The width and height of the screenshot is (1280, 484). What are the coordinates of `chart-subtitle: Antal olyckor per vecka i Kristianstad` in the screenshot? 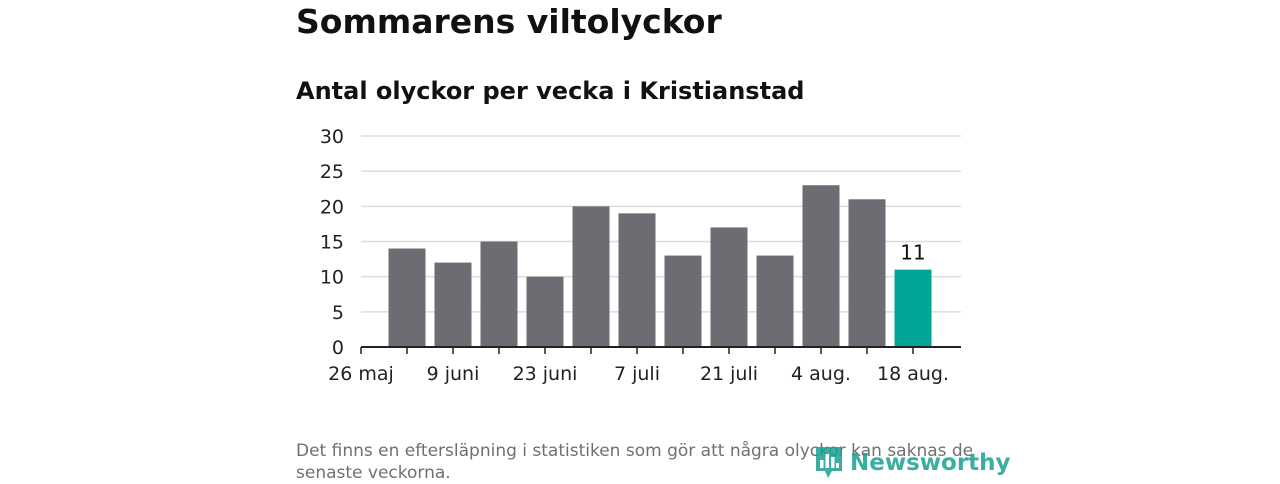 It's located at (550, 91).